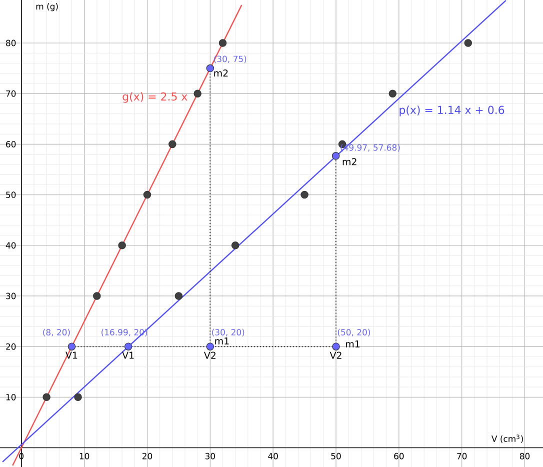  I want to click on y-tick-label: 40, so click(11, 245).